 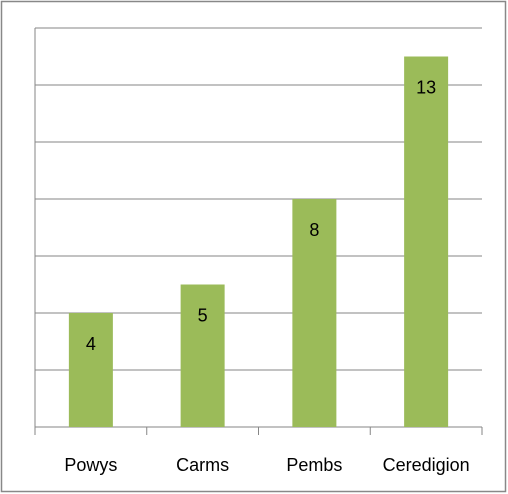 I want to click on x-tick-label: Carms, so click(x=202, y=465).